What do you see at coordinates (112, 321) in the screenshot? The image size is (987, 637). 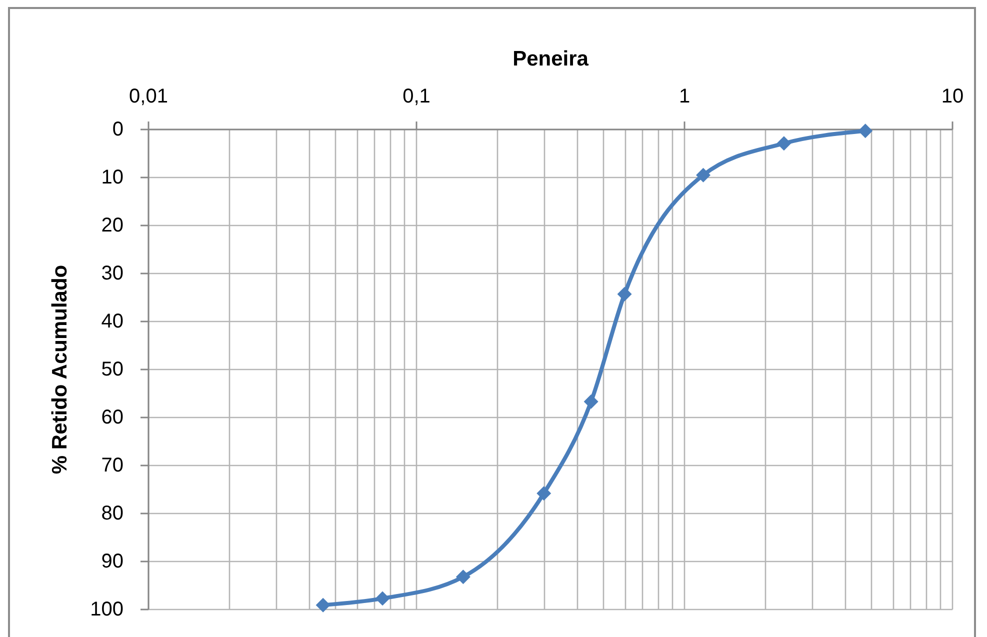 I see `y-tick-label: 40` at bounding box center [112, 321].